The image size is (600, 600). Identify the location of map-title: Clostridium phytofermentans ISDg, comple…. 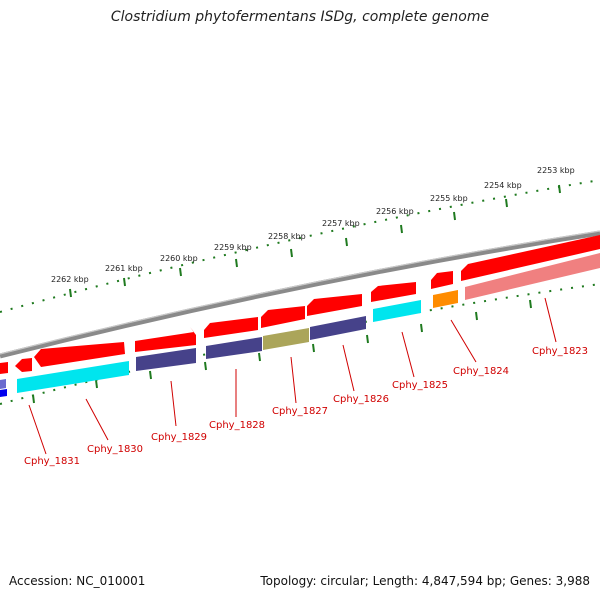
(300, 17).